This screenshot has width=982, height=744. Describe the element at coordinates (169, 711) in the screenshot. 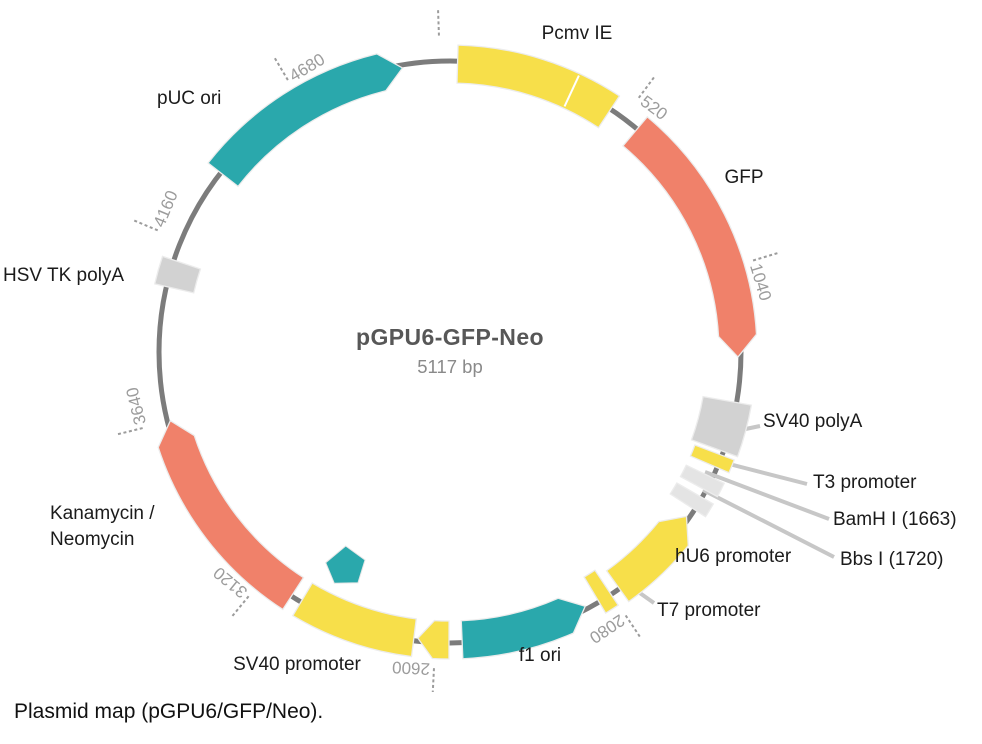

I see `figure-caption: Plasmid map (pGPU6/GFP/Neo).` at that location.